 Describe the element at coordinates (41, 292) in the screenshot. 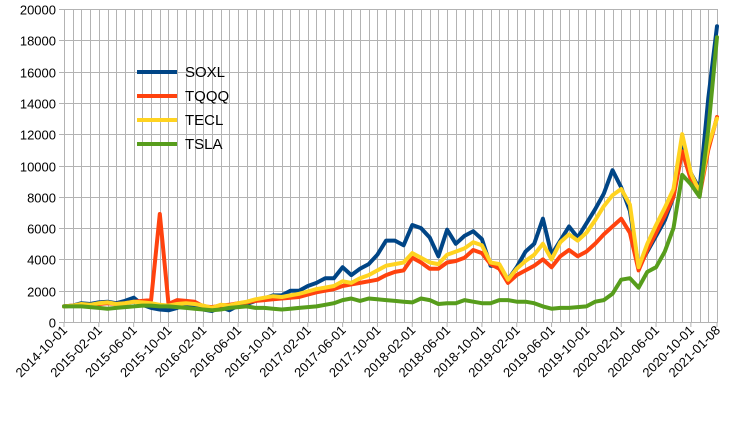

I see `y-tick-label: 2000` at that location.